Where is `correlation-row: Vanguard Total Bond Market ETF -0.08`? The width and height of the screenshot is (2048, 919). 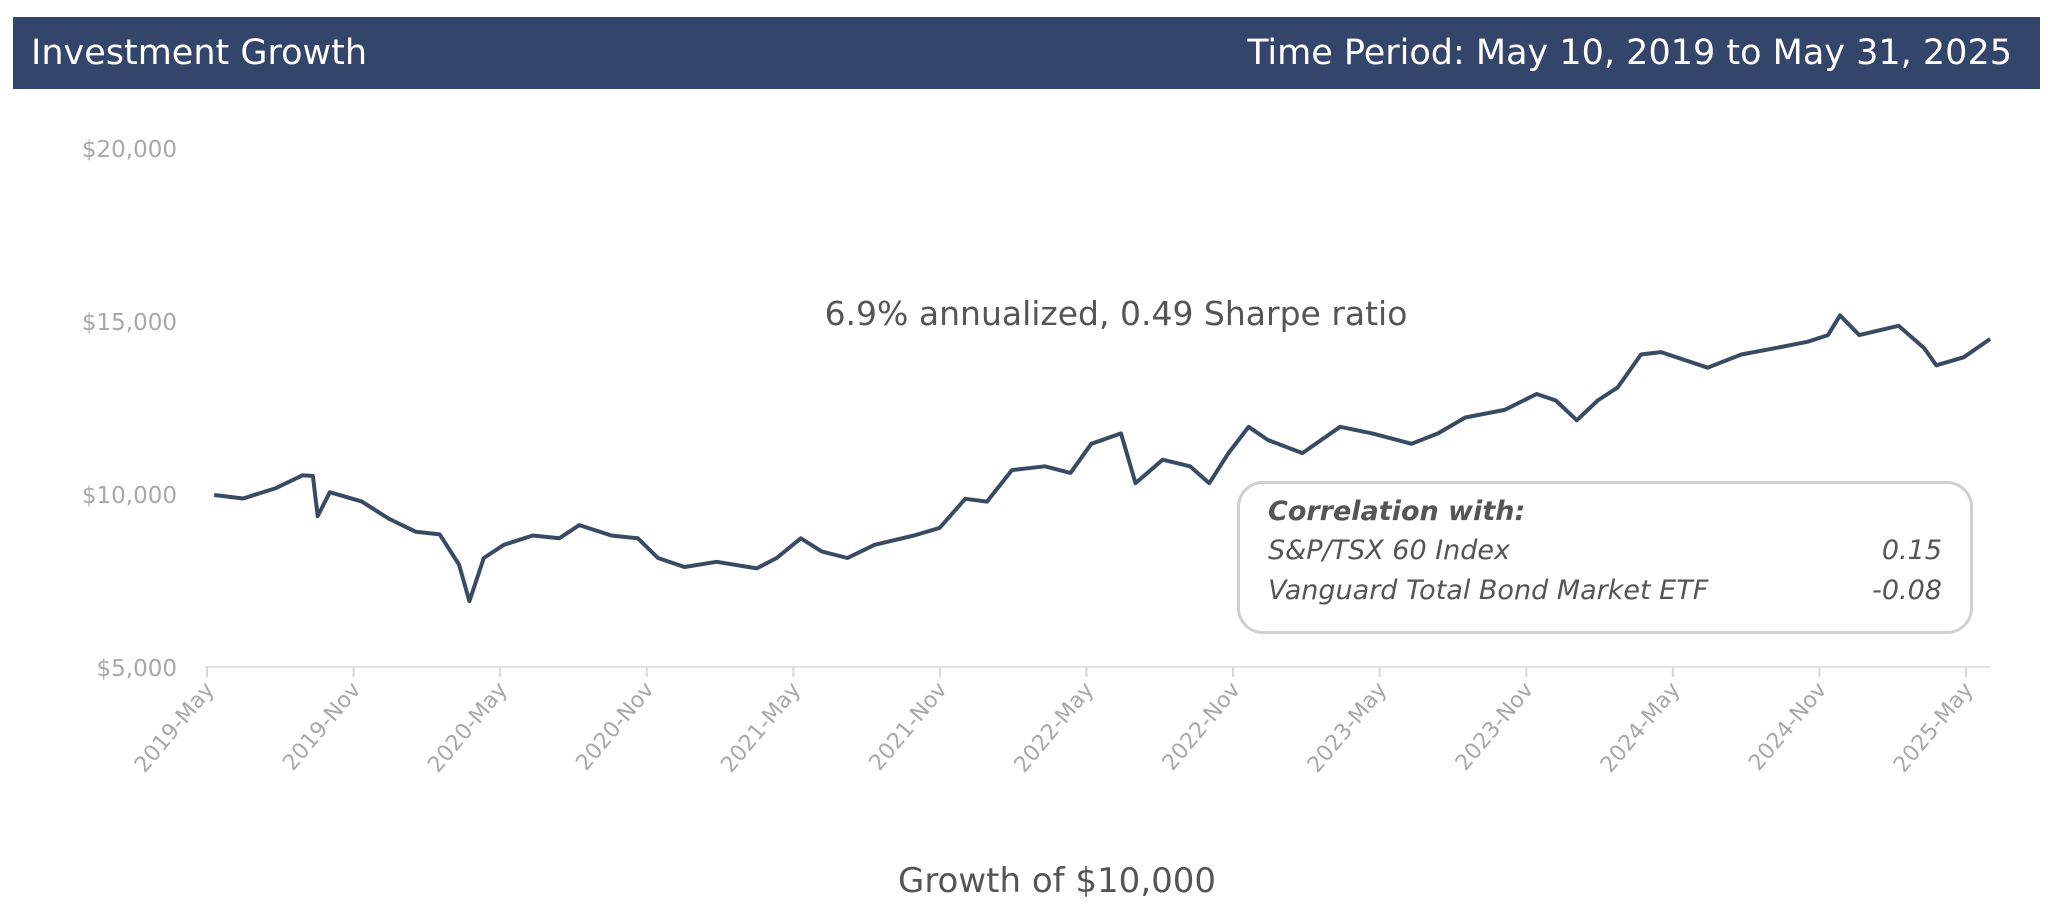
correlation-row: Vanguard Total Bond Market ETF -0.08 is located at coordinates (1605, 591).